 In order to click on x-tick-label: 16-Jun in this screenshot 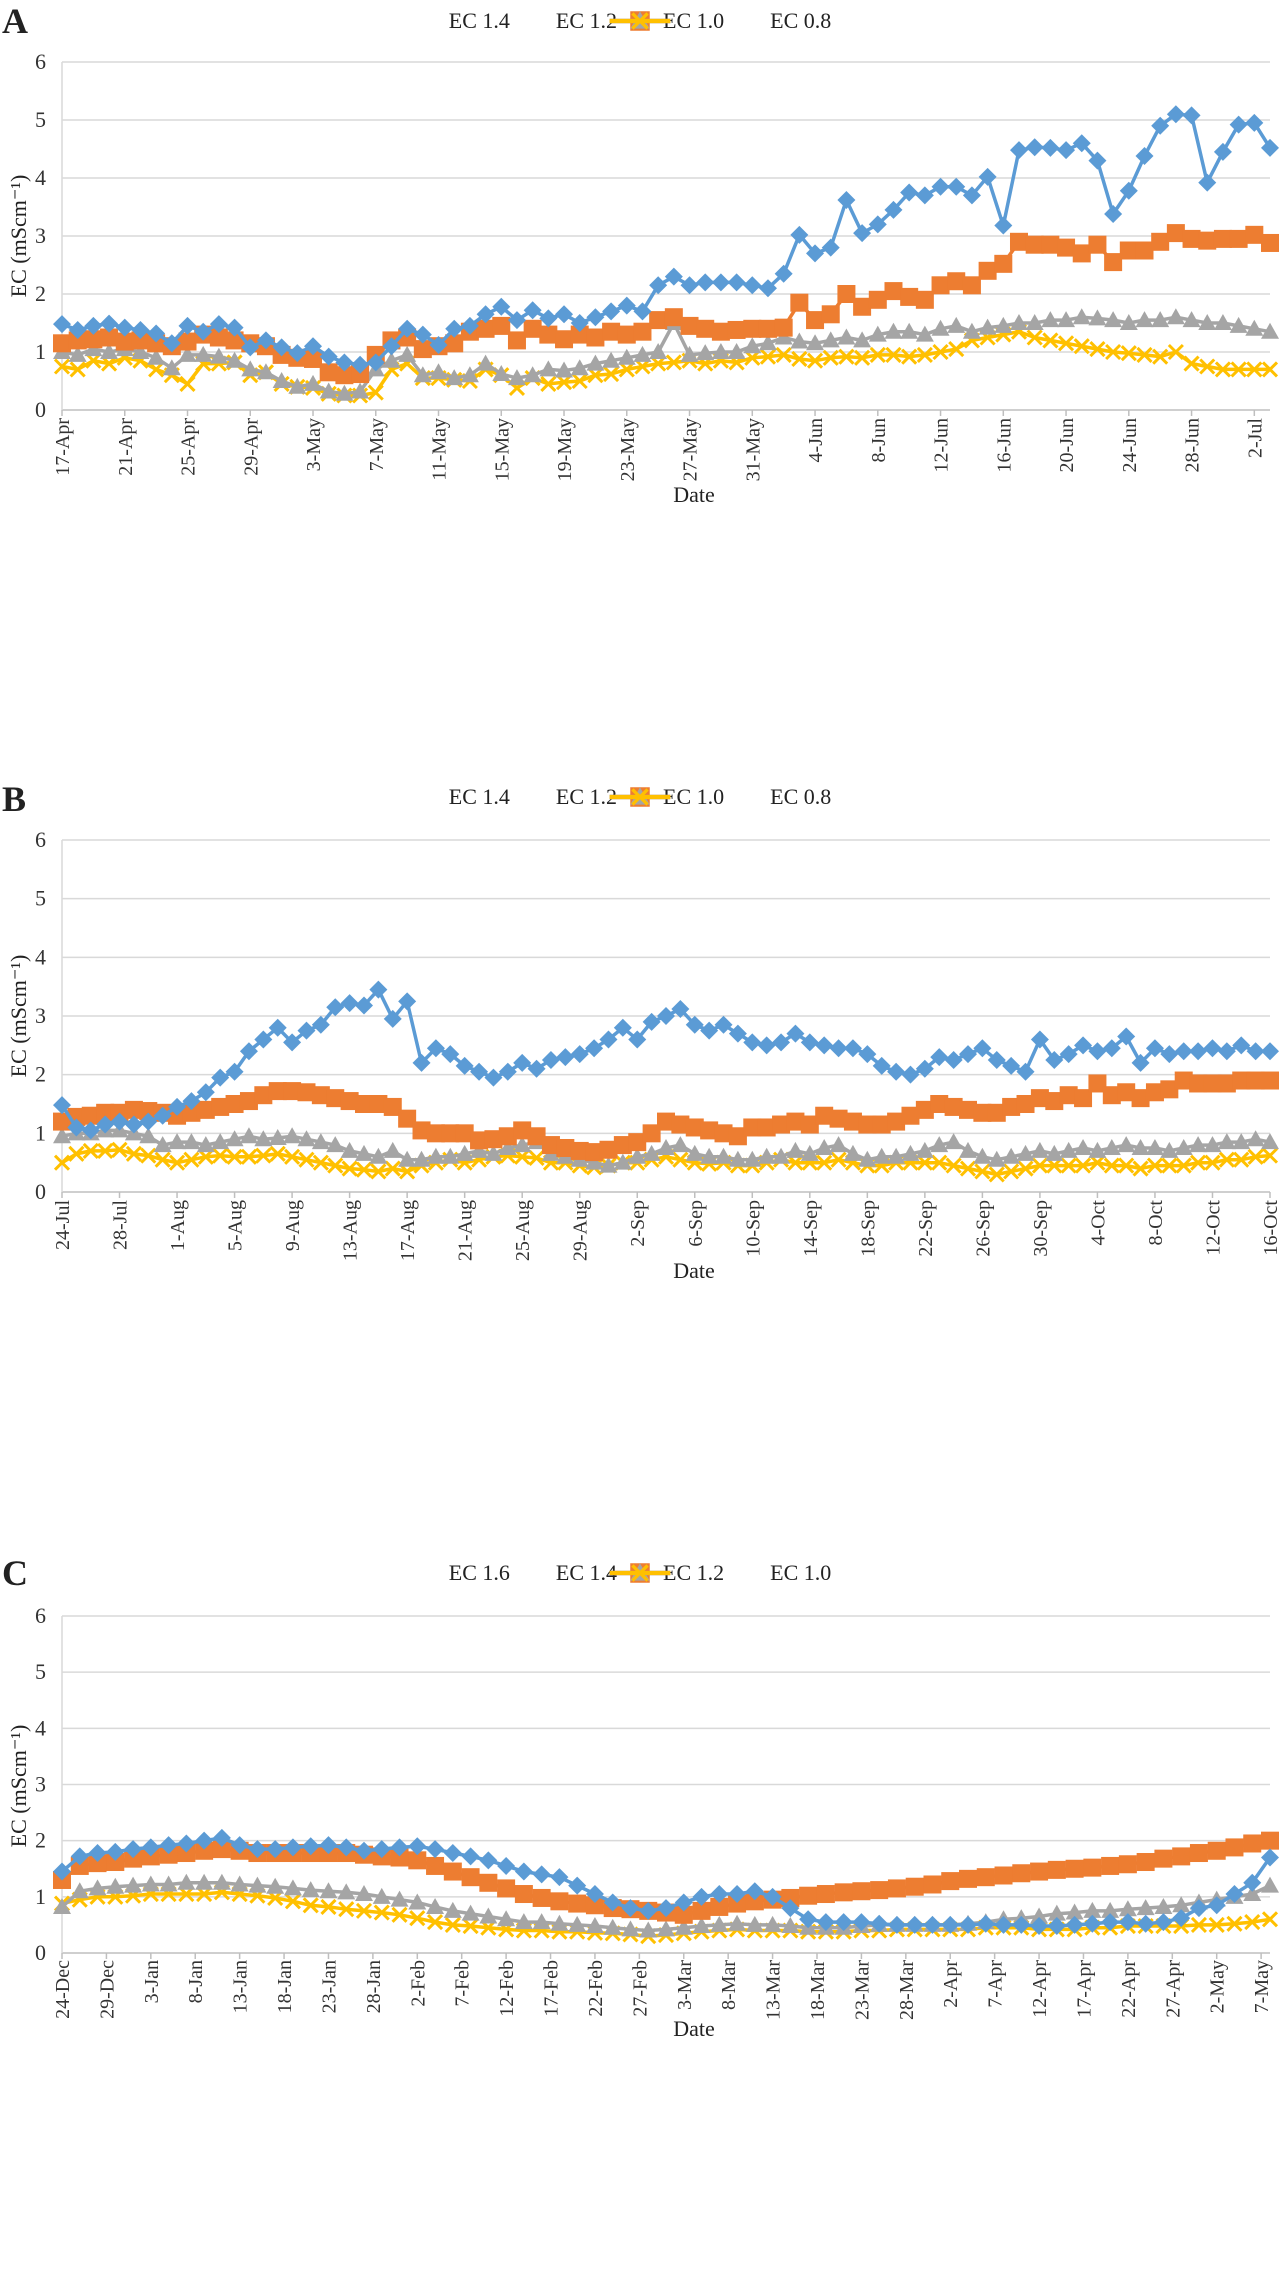, I will do `click(1004, 445)`.